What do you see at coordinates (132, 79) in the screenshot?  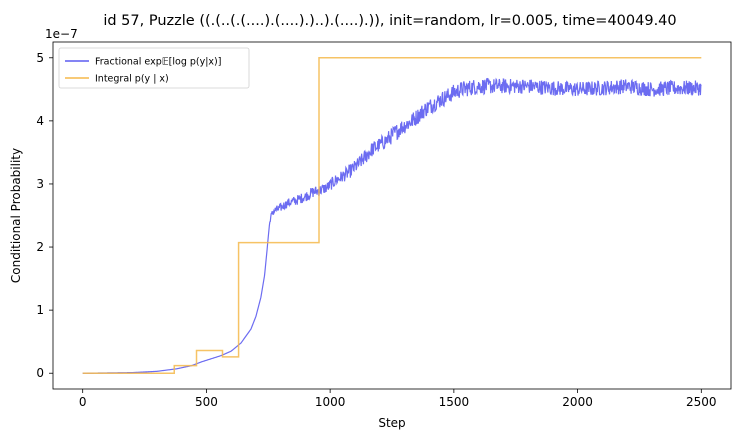 I see `legend-label-integral: Integral p(y | x)` at bounding box center [132, 79].